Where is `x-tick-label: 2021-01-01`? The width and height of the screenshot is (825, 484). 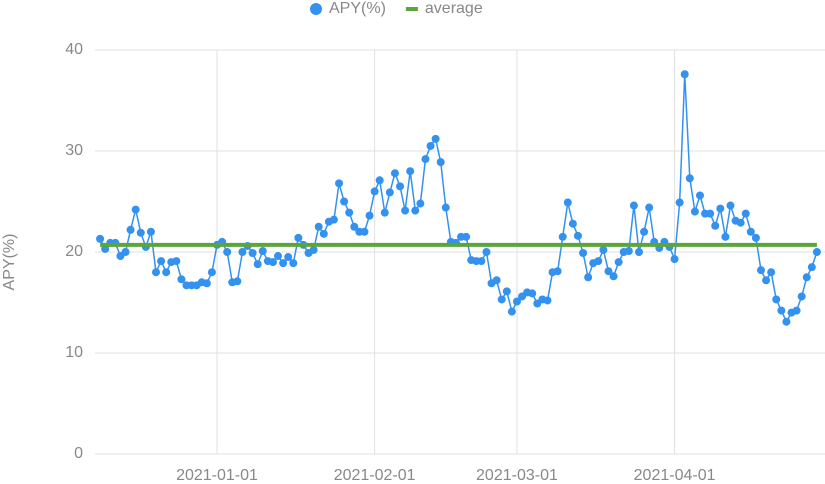
x-tick-label: 2021-01-01 is located at coordinates (217, 475).